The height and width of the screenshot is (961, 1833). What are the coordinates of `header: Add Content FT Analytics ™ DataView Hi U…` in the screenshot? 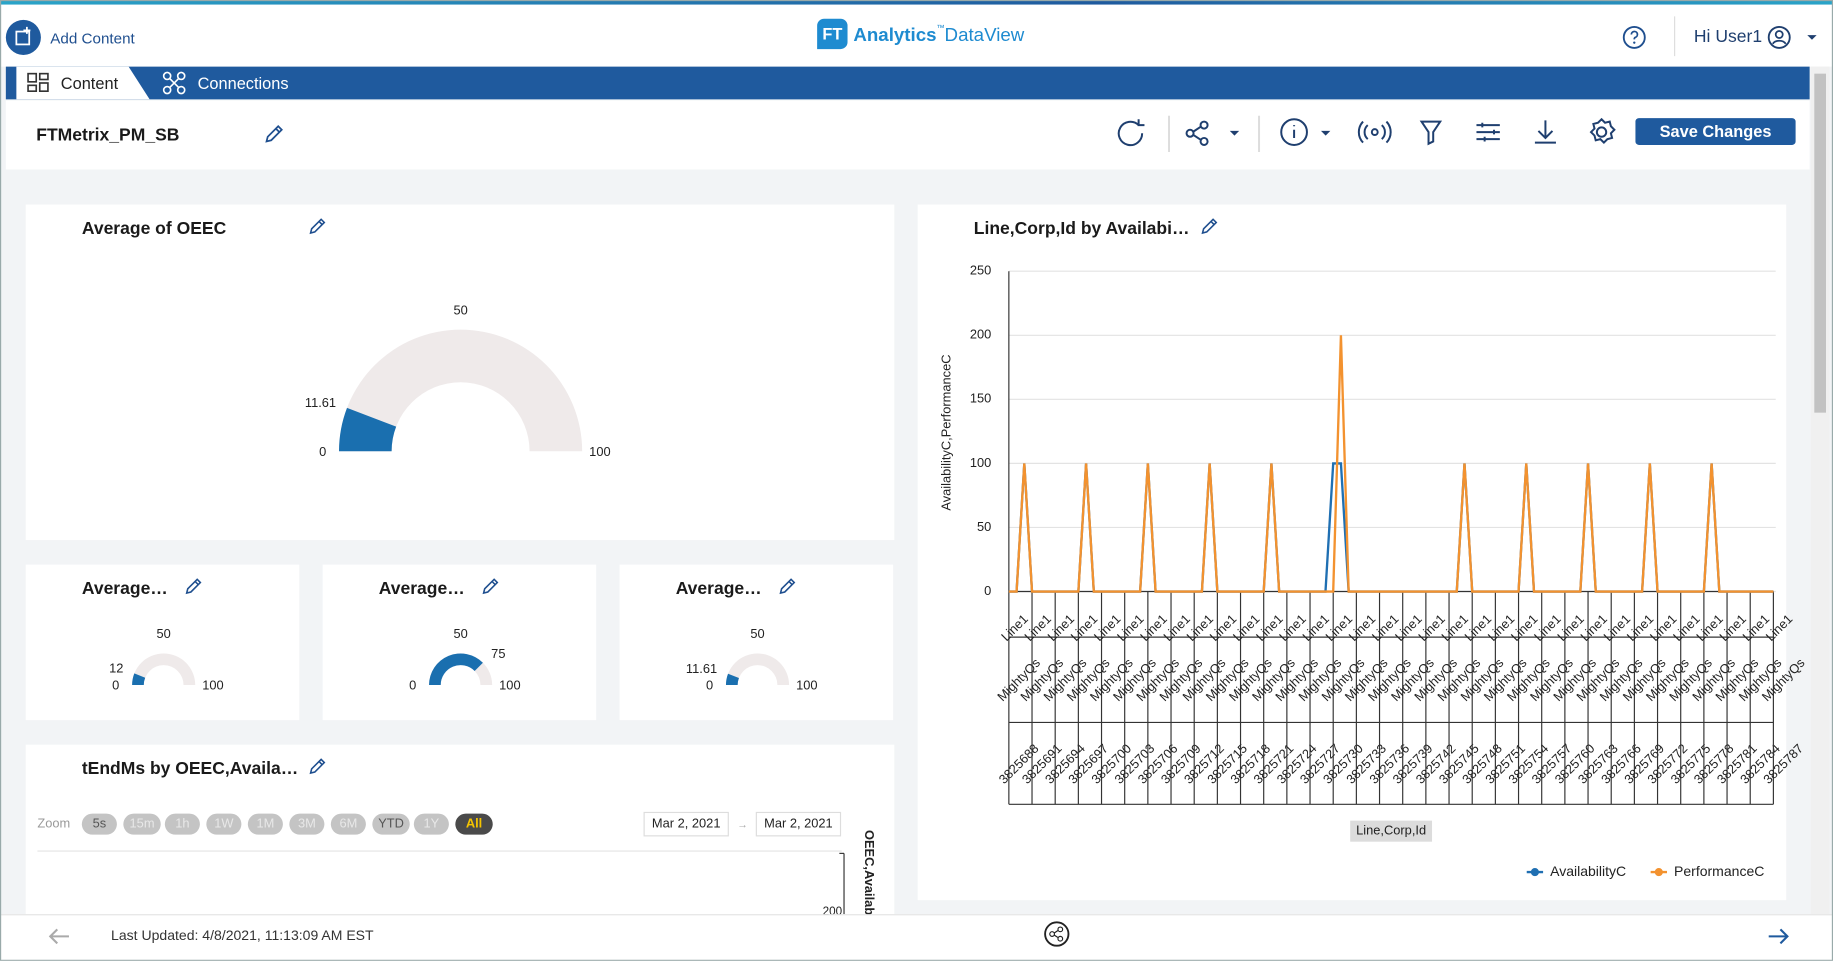 It's located at (916, 35).